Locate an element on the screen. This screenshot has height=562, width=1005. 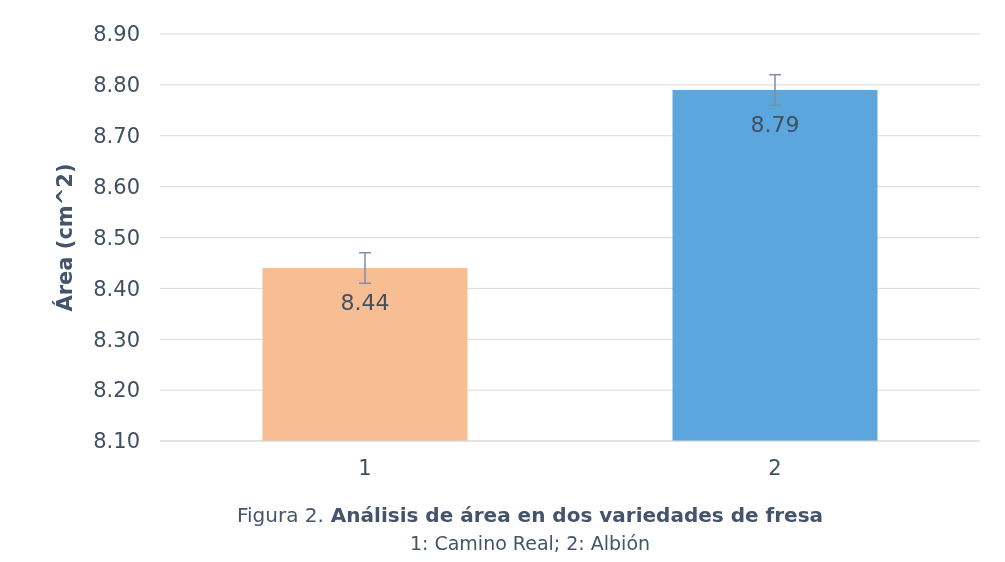
text: 1: Camino Real; 2: Albión is located at coordinates (530, 543).